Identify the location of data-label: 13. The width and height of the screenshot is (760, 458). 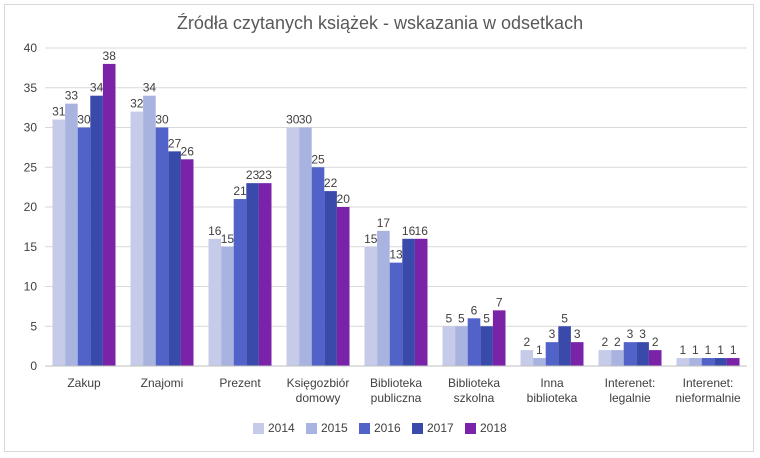
(396, 255).